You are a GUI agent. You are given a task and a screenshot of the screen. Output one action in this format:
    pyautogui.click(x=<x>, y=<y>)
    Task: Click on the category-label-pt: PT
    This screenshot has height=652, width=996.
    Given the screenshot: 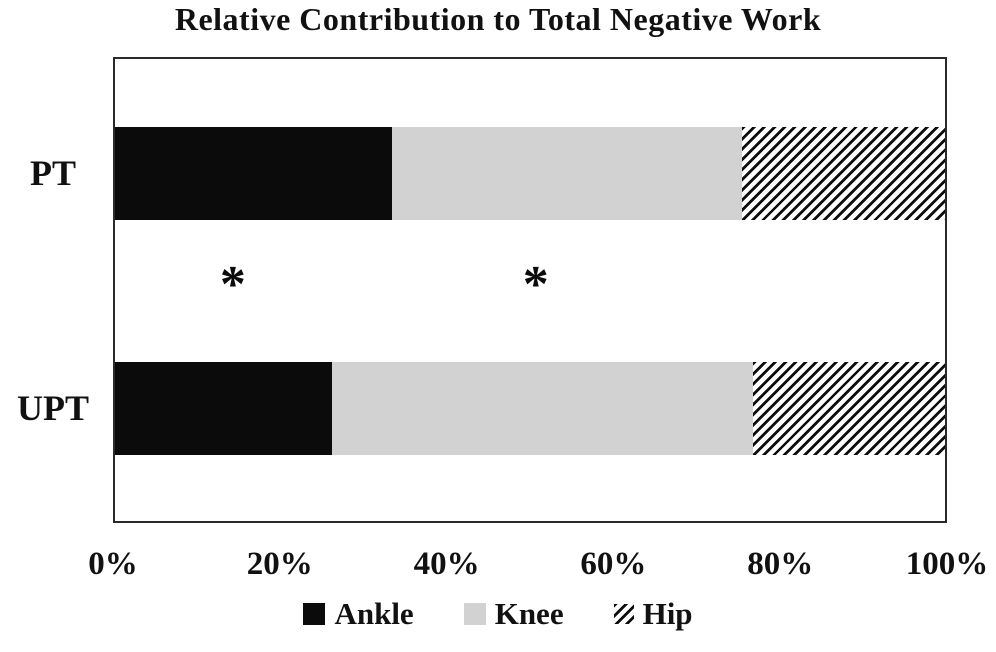 What is the action you would take?
    pyautogui.click(x=52, y=173)
    